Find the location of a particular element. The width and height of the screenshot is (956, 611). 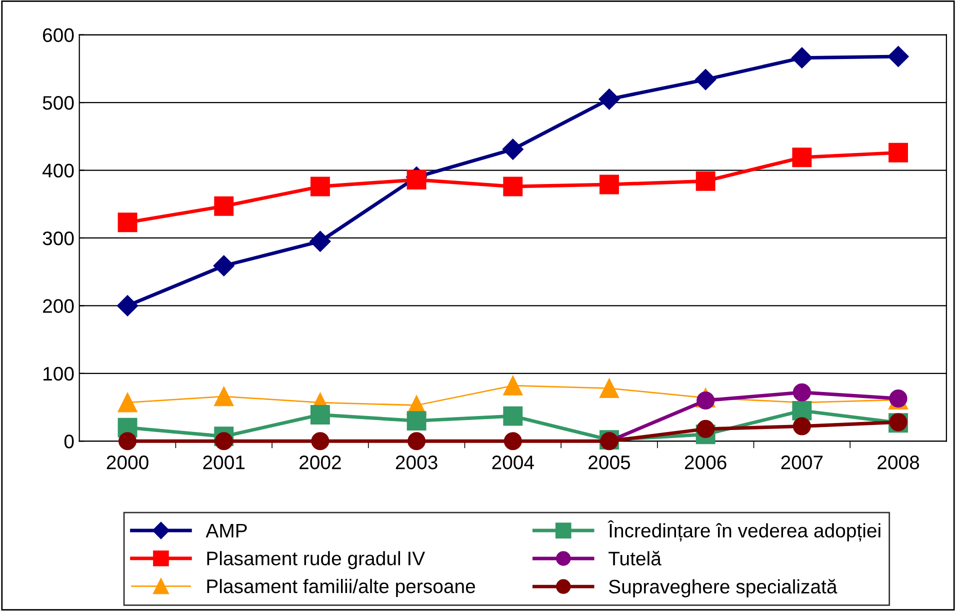

y-tick-label: 300 is located at coordinates (58, 238).